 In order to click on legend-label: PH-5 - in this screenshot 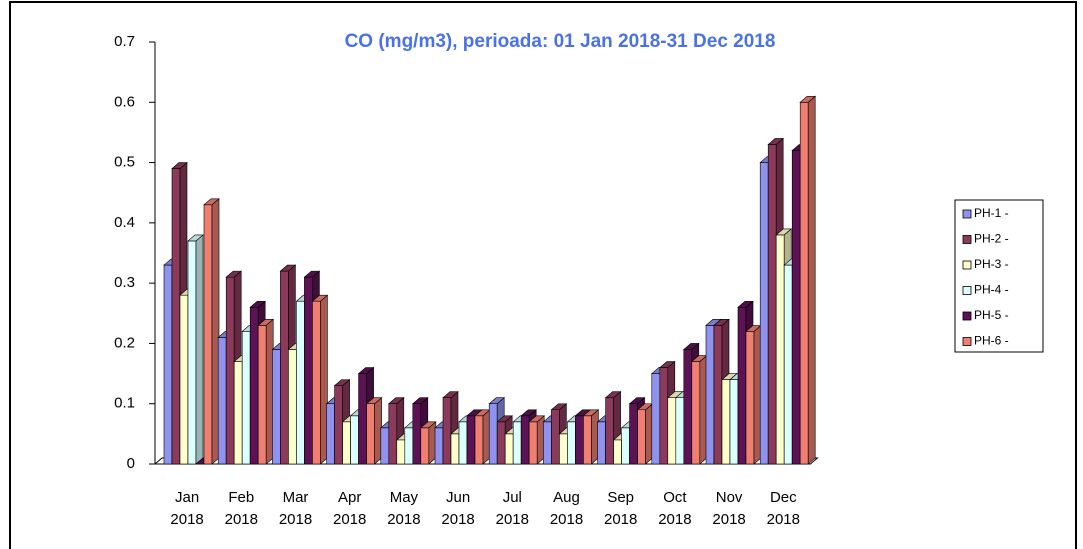, I will do `click(991, 315)`.